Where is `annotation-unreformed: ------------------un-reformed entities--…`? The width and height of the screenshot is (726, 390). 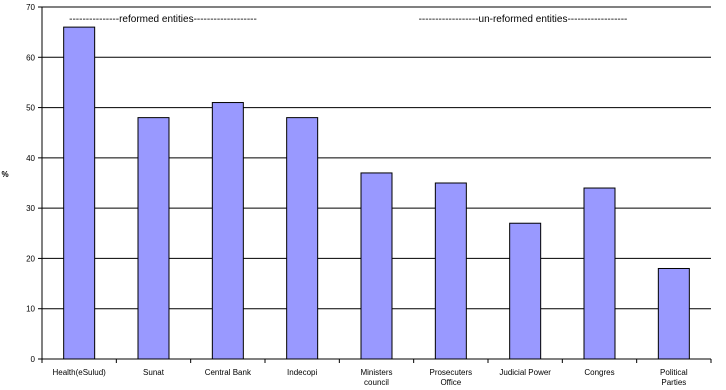 annotation-unreformed: ------------------un-reformed entities--… is located at coordinates (523, 19).